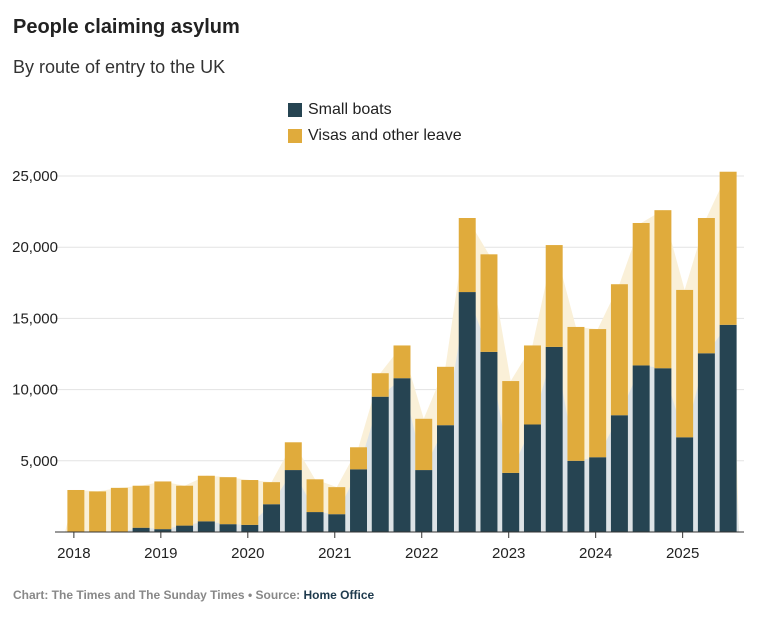 This screenshot has height=620, width=764. I want to click on x-tick-label: 2020, so click(247, 553).